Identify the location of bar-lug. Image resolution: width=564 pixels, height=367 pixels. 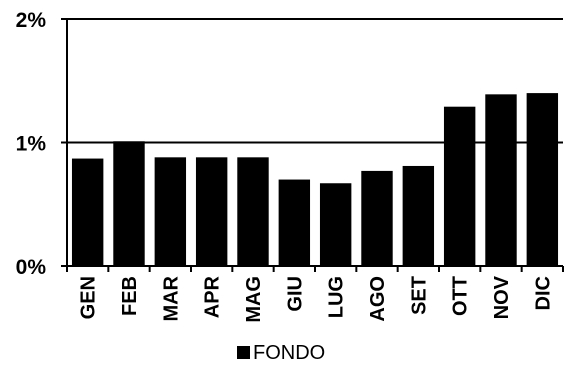
(335, 224).